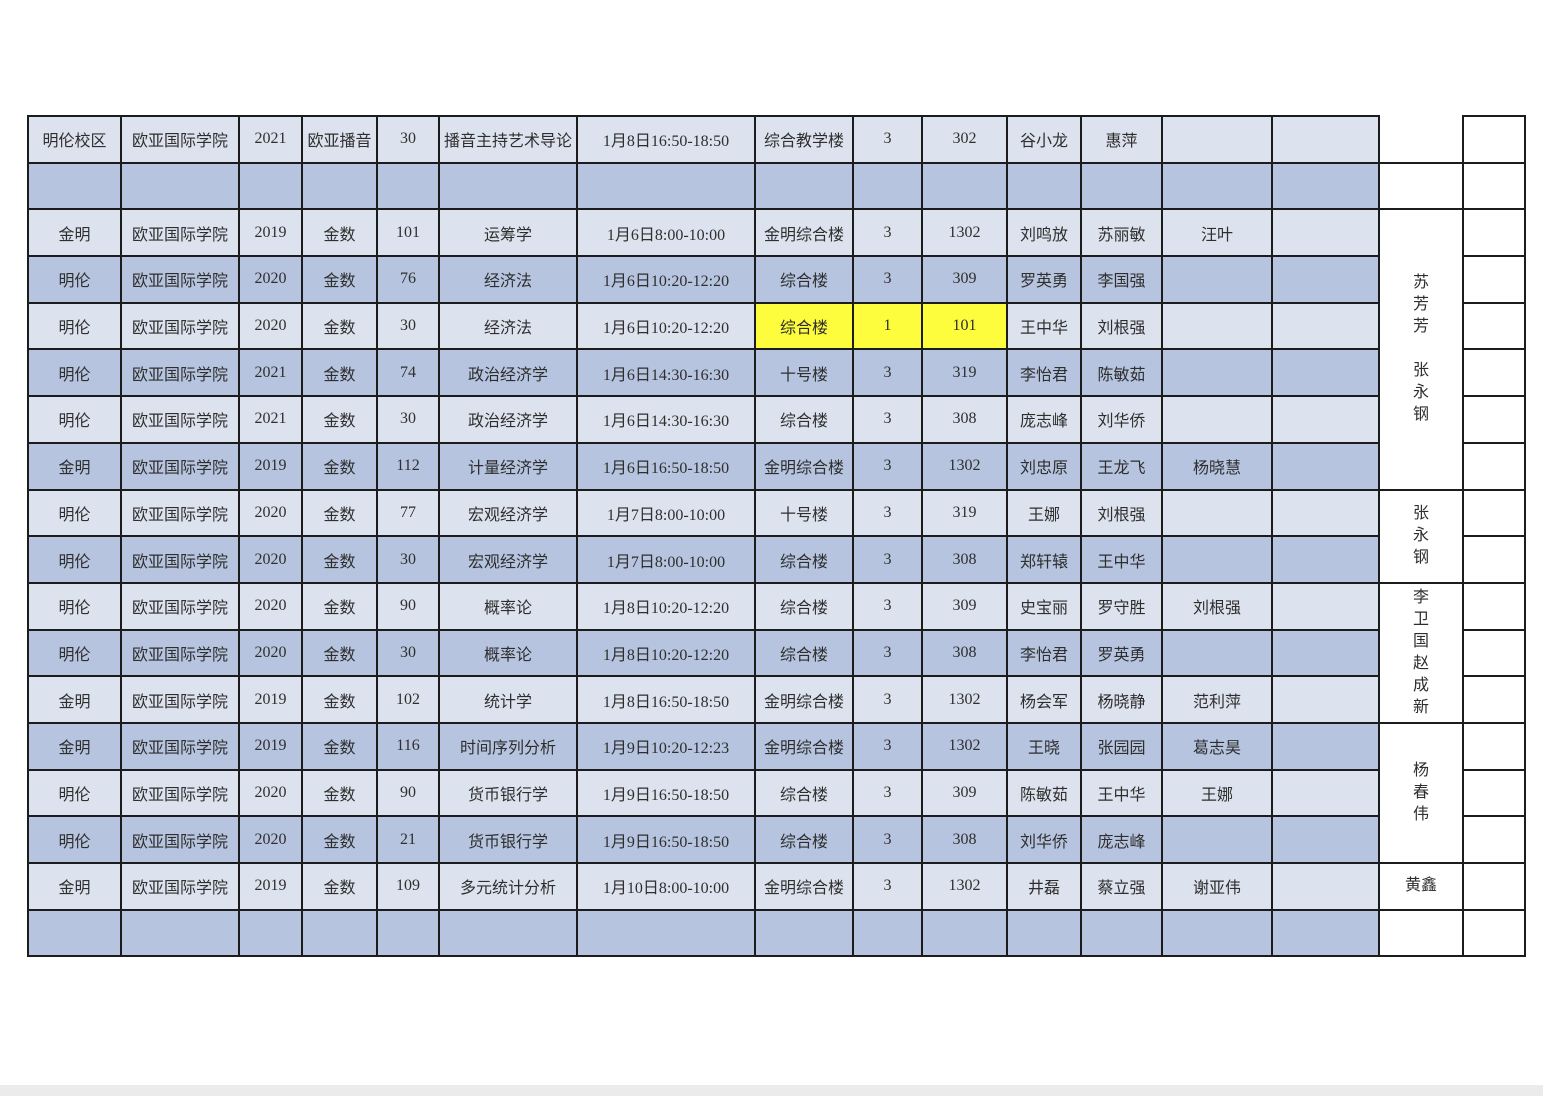 The width and height of the screenshot is (1543, 1096). I want to click on cell-invigilator1: 井磊, so click(1044, 886).